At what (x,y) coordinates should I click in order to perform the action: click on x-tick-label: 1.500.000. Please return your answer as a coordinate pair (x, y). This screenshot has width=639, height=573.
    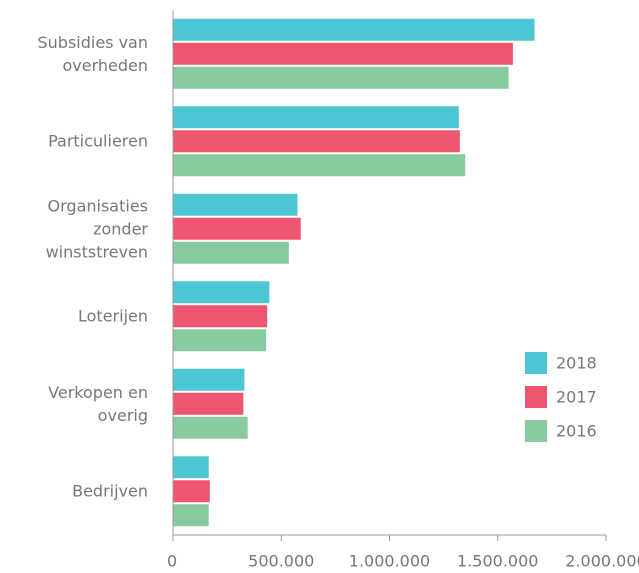
    Looking at the image, I should click on (497, 561).